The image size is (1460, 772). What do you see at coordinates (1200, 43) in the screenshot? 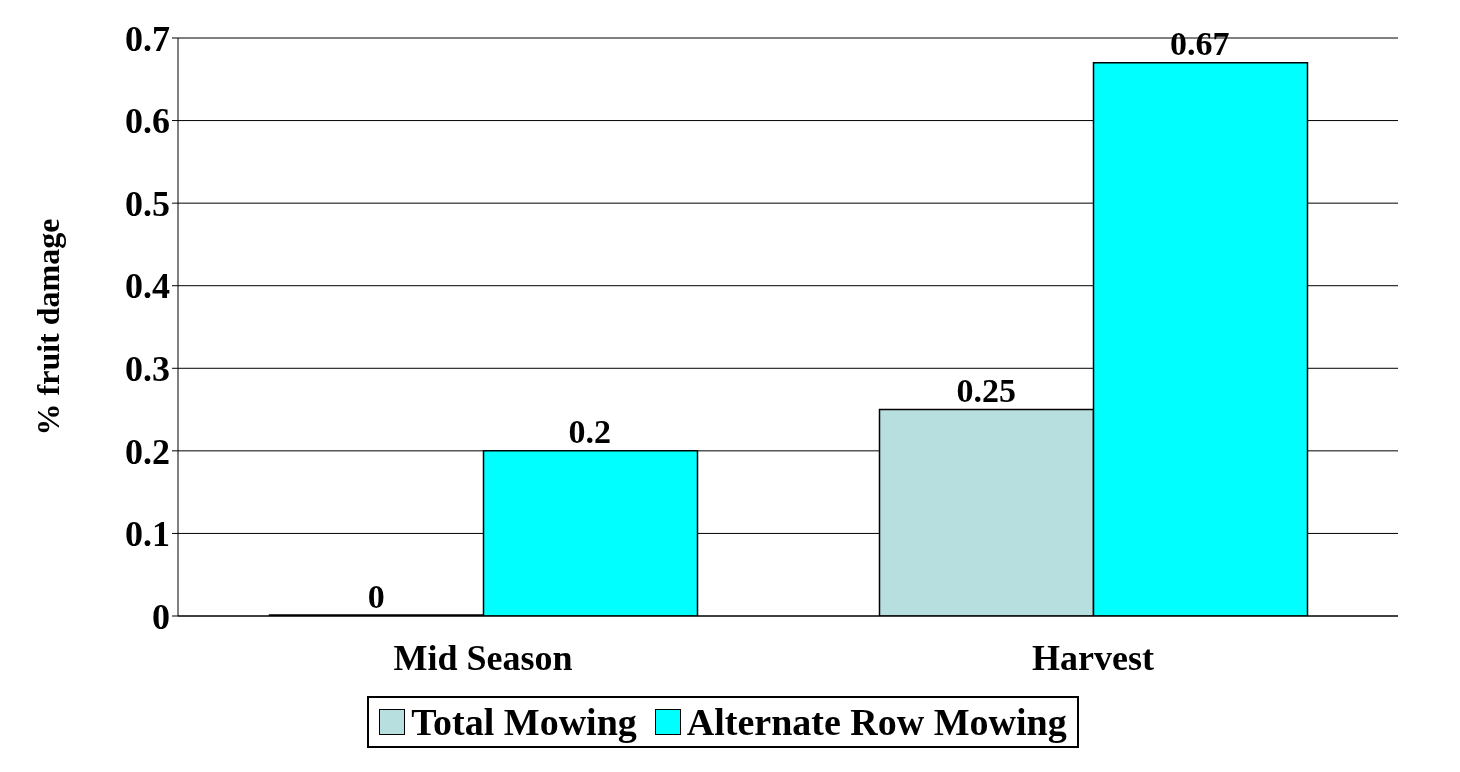
I see `data-label: 0.67` at bounding box center [1200, 43].